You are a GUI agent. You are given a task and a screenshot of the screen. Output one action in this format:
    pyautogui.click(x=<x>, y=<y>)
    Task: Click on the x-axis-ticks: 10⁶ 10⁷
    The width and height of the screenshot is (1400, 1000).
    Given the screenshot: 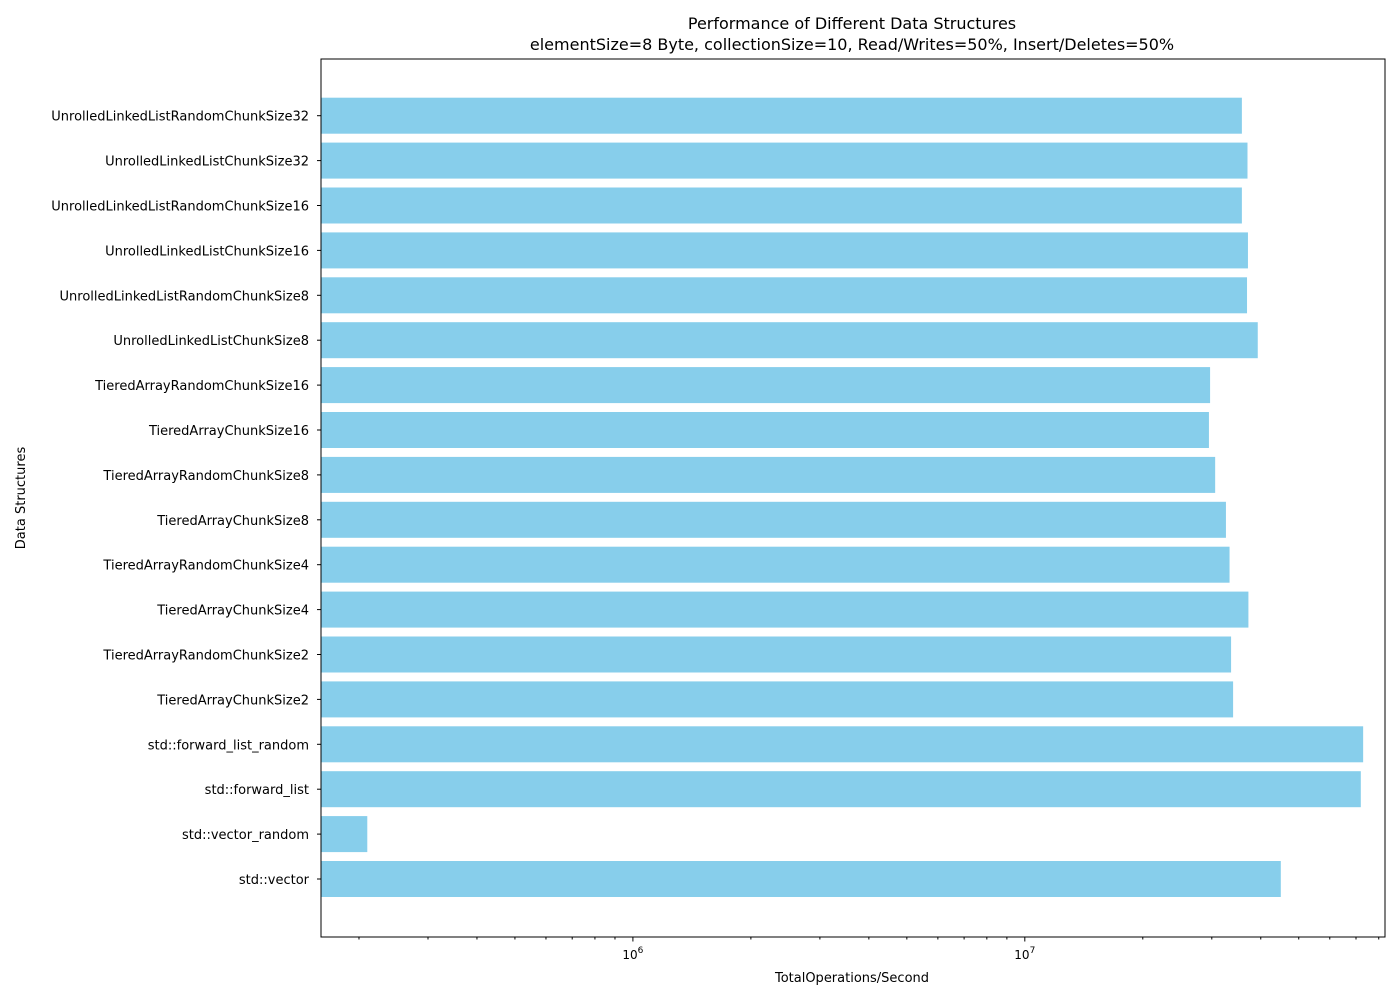 What is the action you would take?
    pyautogui.click(x=869, y=949)
    